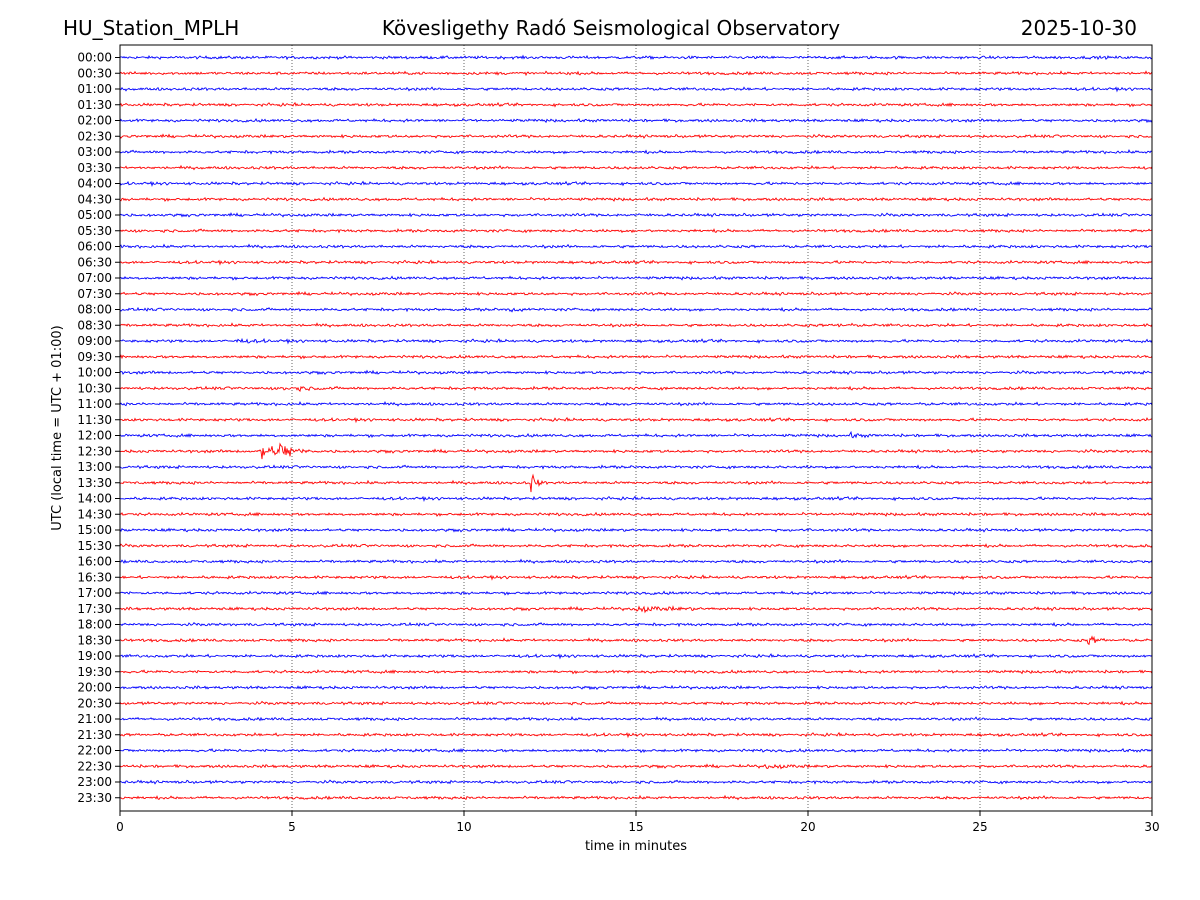 Image resolution: width=1200 pixels, height=900 pixels. I want to click on y-tick-label: 04:00, so click(94, 184).